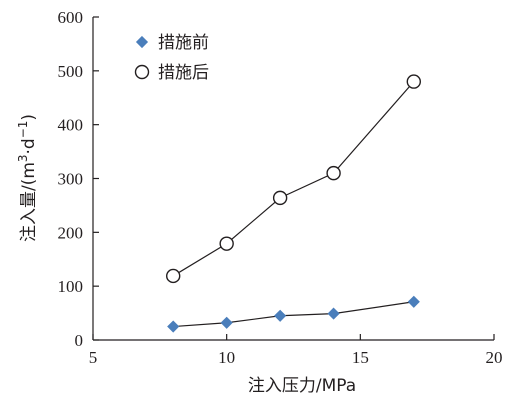 This screenshot has width=513, height=403. I want to click on x-axis-title: 注入压力/MPa, so click(302, 386).